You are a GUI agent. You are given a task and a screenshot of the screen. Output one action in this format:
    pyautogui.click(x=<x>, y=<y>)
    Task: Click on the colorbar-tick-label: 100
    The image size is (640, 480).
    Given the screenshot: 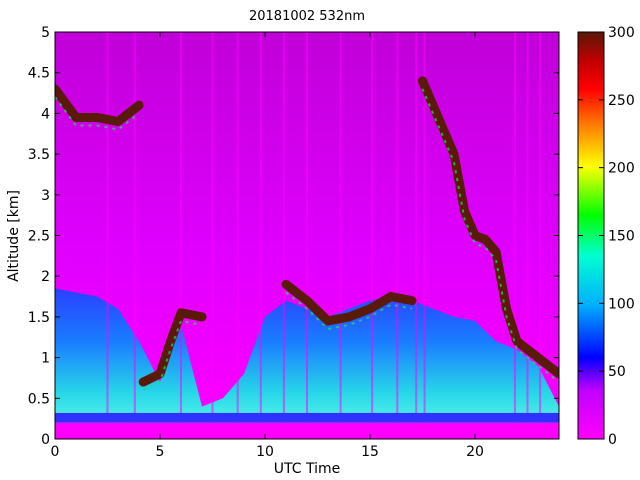 What is the action you would take?
    pyautogui.click(x=621, y=304)
    